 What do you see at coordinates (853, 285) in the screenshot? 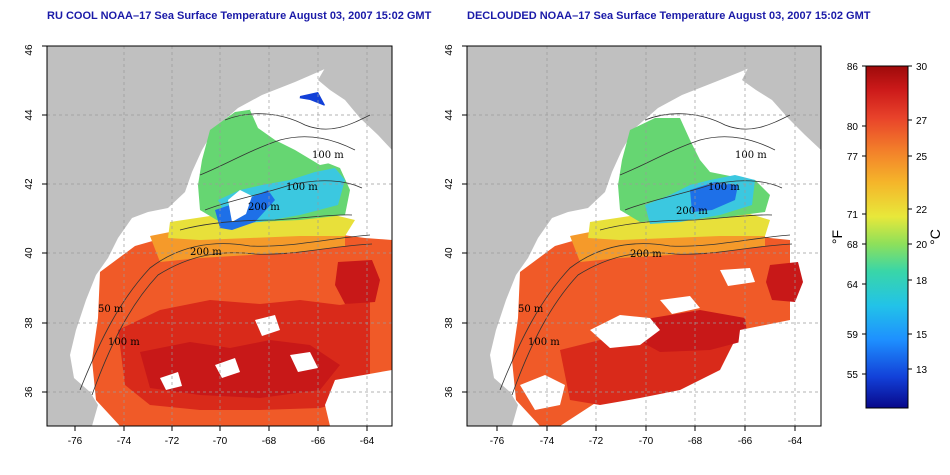
I see `fahrenheit-tick: 64` at bounding box center [853, 285].